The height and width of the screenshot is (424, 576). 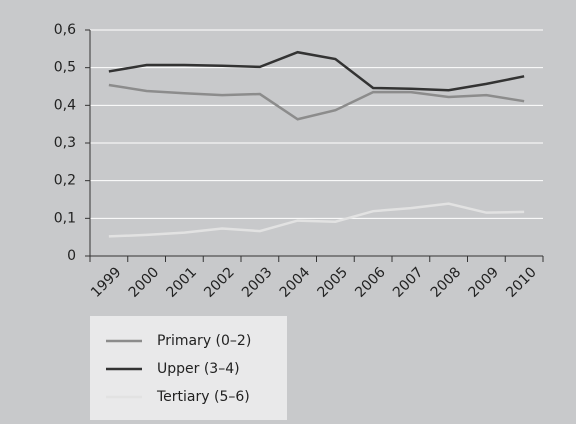 What do you see at coordinates (65, 218) in the screenshot?
I see `y-tick-label: 0,1` at bounding box center [65, 218].